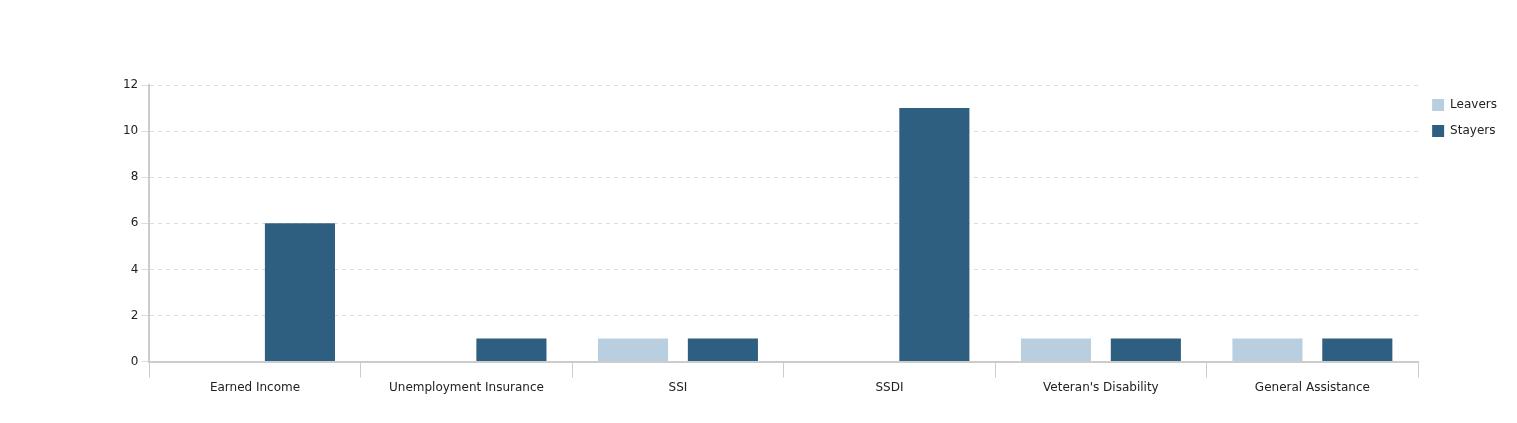 Image resolution: width=1517 pixels, height=423 pixels. I want to click on x-tick-label: SSDI, so click(889, 386).